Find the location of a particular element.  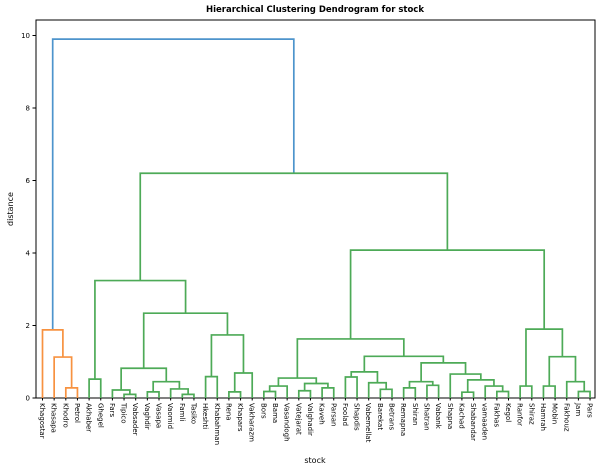

leaf-label: Famli is located at coordinates (182, 412).